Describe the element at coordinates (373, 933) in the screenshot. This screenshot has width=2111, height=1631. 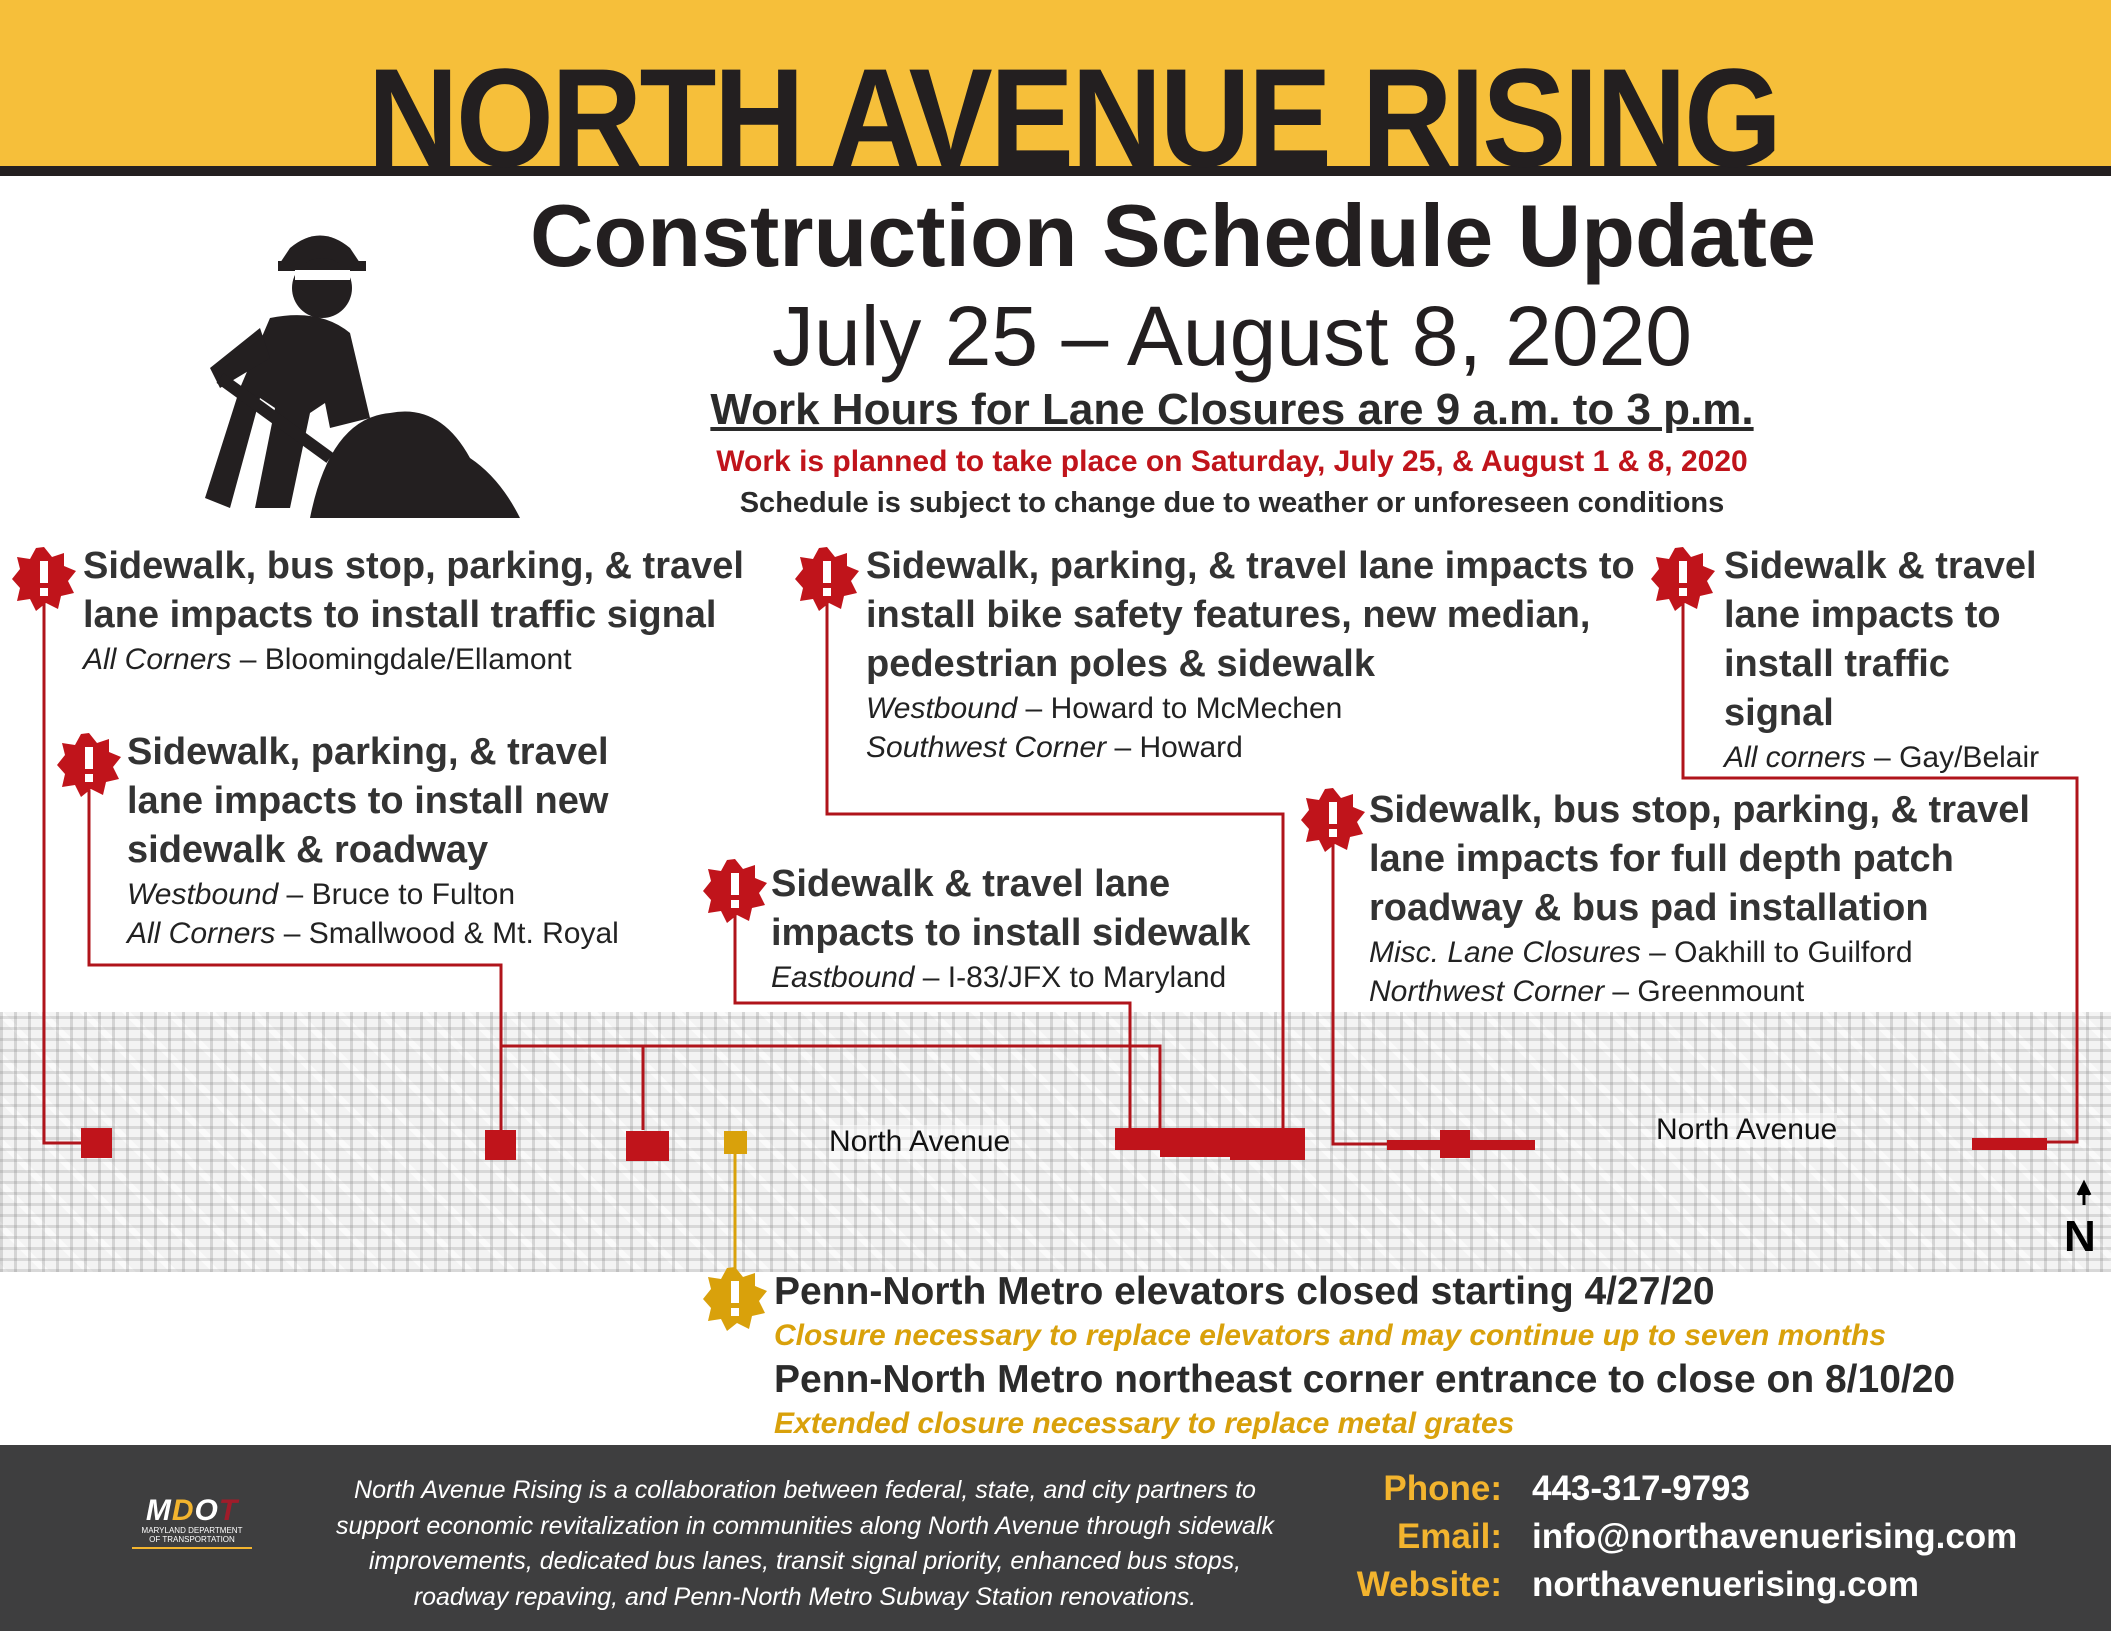
I see `impact-detail: All Corners – Smallwood & Mt. Royal` at that location.